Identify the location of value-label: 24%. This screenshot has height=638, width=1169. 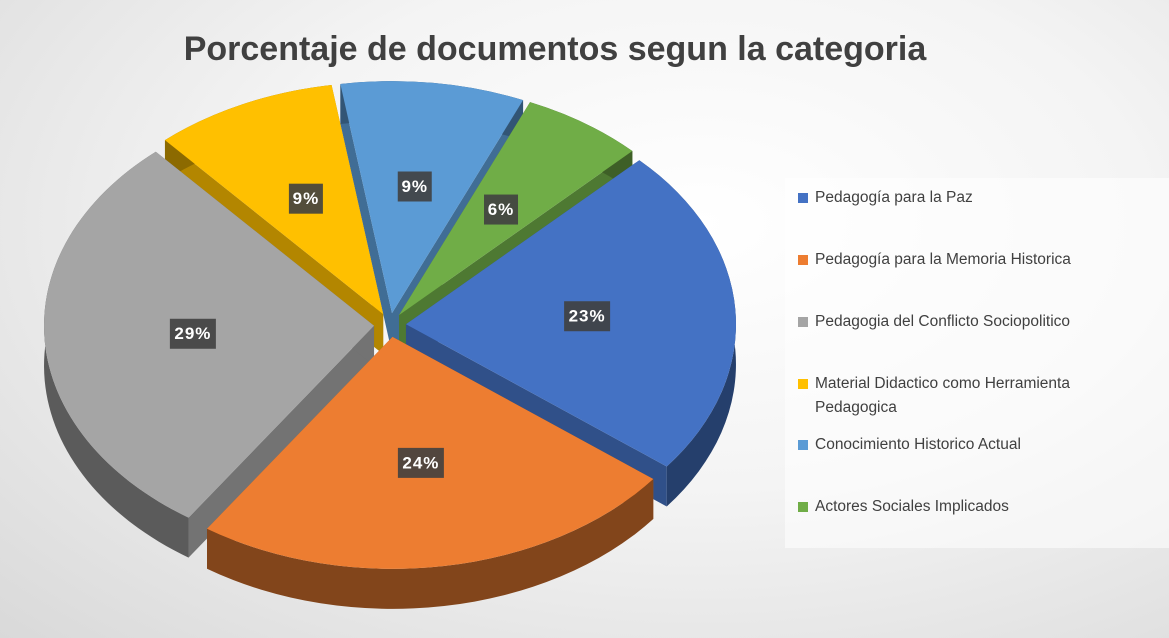
(420, 462).